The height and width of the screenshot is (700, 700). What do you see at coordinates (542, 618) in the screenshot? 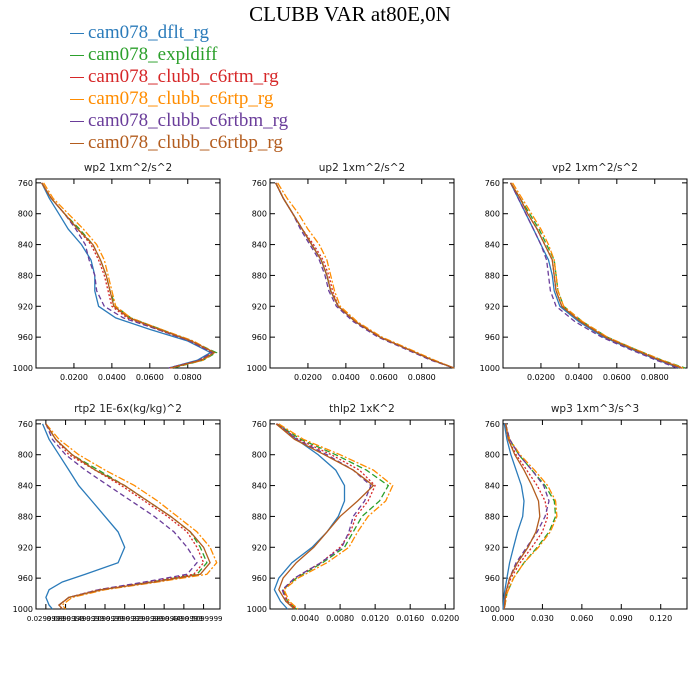
I see `x-tick-label: 0.030` at bounding box center [542, 618].